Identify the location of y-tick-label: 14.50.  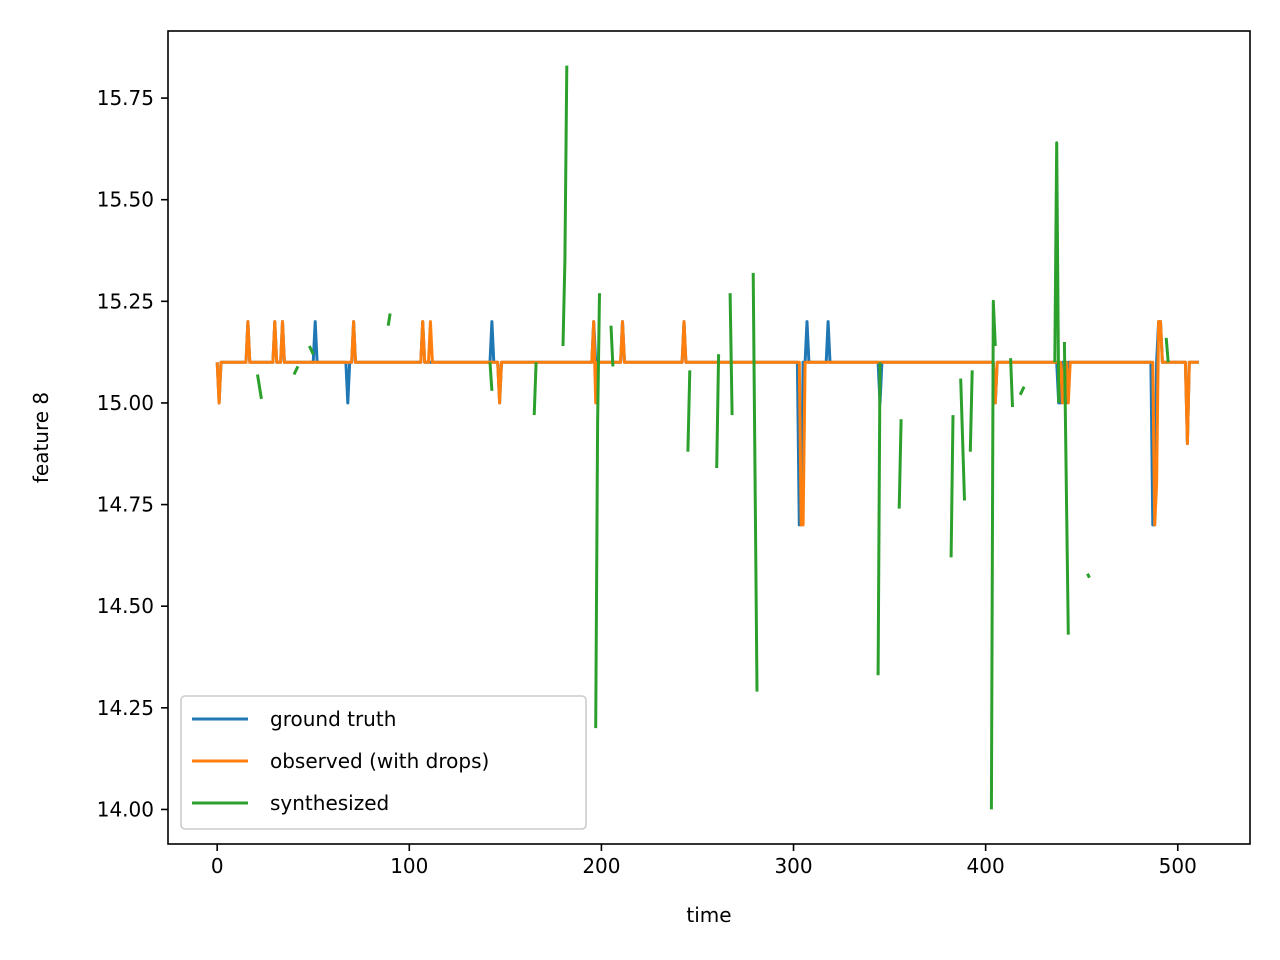
(125, 606).